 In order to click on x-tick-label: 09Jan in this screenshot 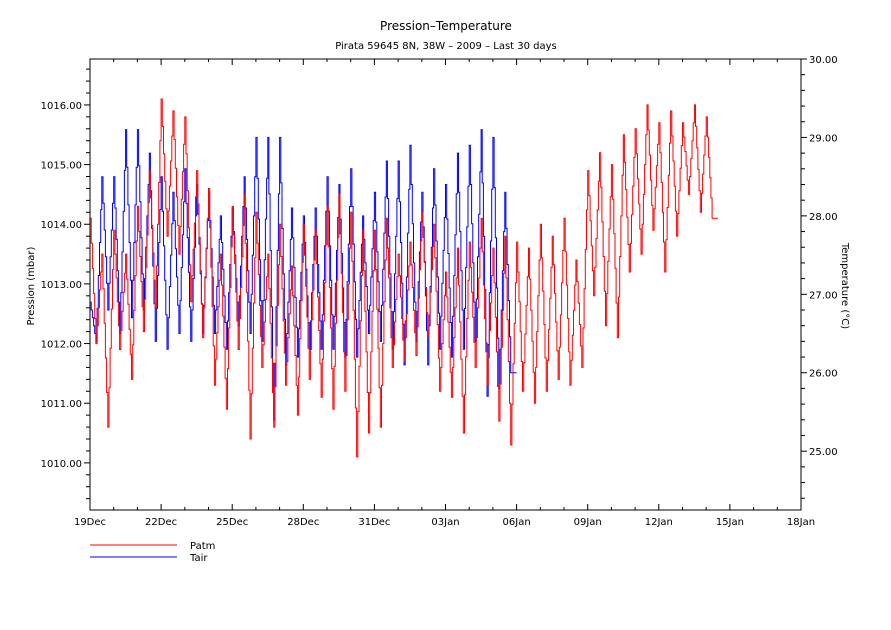, I will do `click(588, 522)`.